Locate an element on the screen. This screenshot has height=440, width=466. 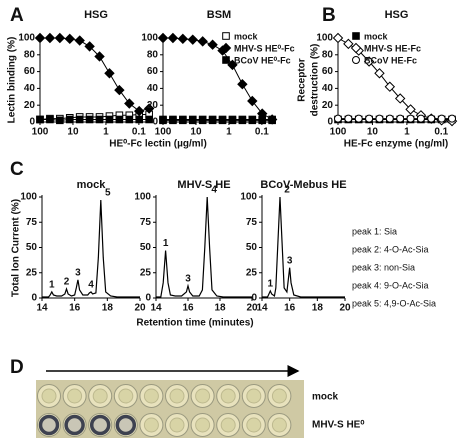
chart-title: mock is located at coordinates (92, 185).